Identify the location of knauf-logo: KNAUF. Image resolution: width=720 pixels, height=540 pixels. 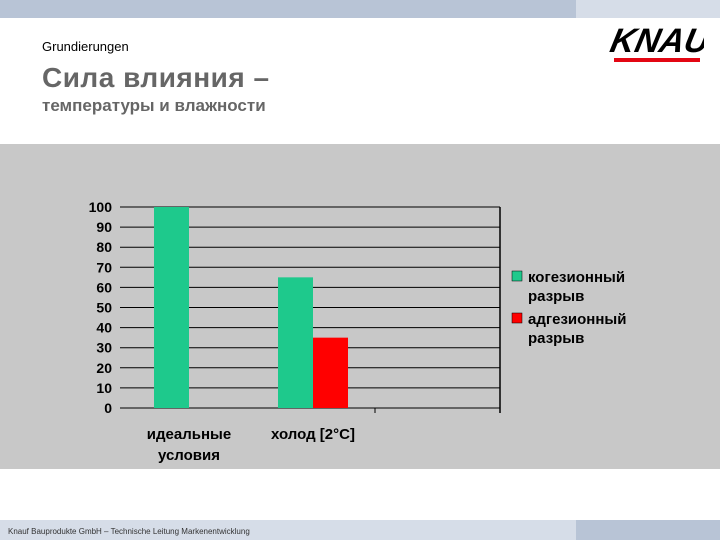
(655, 42).